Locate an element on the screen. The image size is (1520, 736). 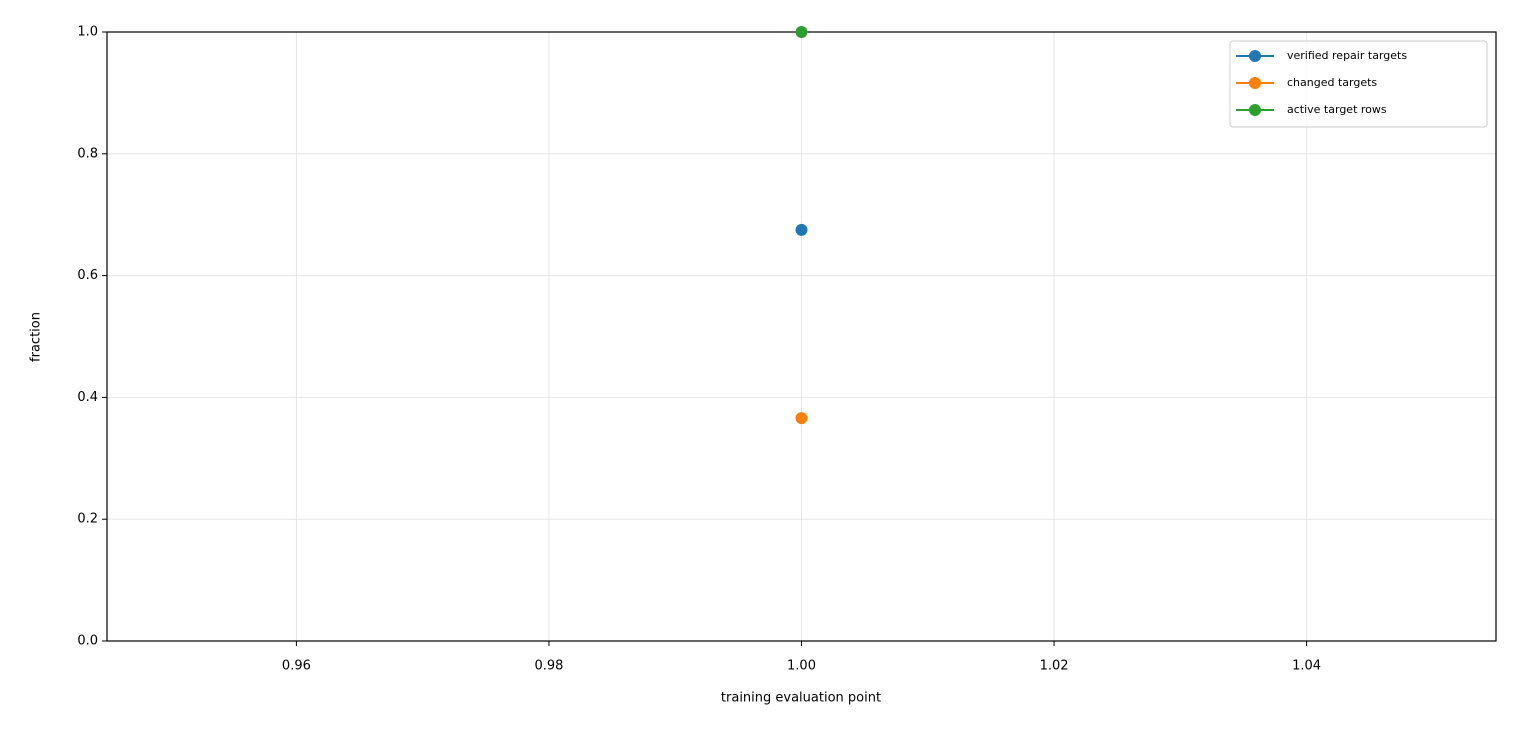
x-tick-label: 1.04 is located at coordinates (1306, 666).